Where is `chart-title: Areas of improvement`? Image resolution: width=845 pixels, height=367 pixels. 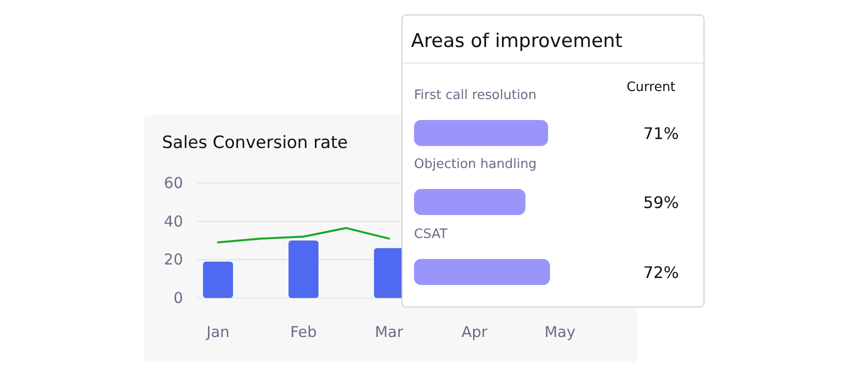
chart-title: Areas of improvement is located at coordinates (517, 41).